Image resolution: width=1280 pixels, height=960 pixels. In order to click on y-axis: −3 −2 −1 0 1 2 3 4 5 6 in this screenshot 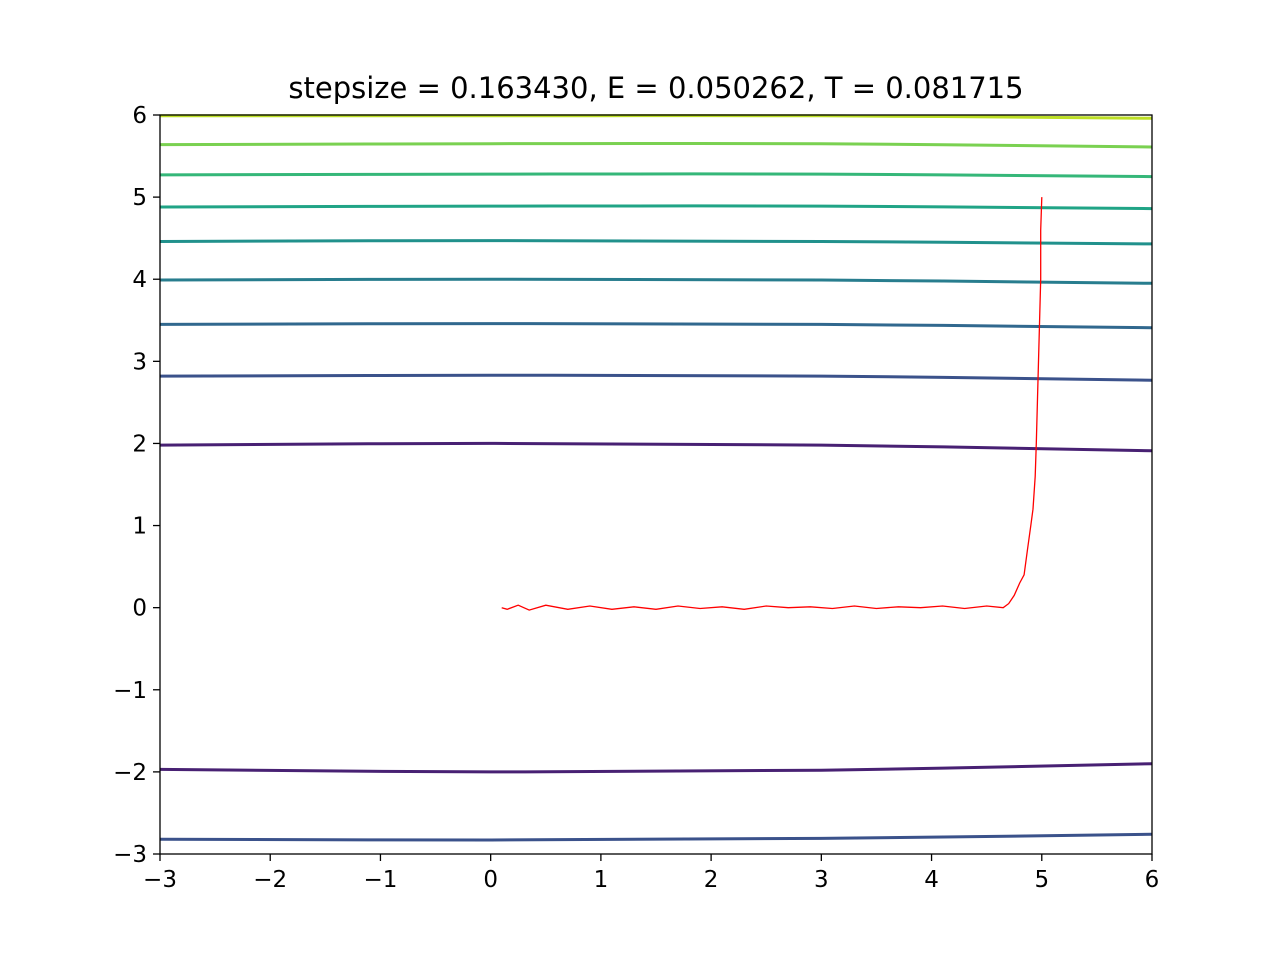, I will do `click(136, 485)`.